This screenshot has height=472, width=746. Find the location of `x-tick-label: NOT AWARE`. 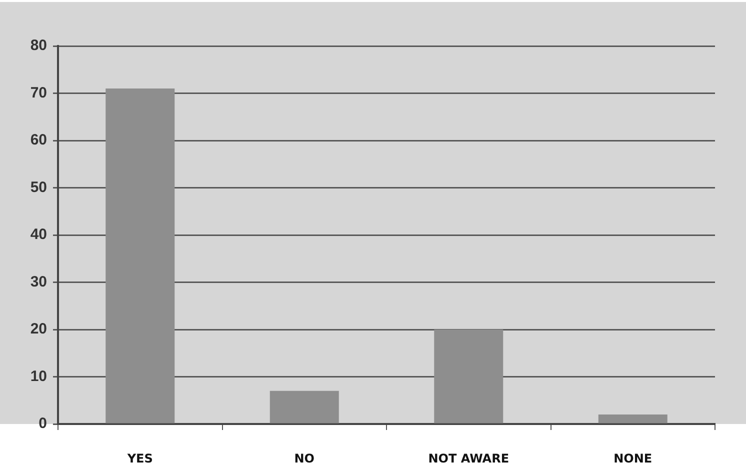

x-tick-label: NOT AWARE is located at coordinates (469, 458).